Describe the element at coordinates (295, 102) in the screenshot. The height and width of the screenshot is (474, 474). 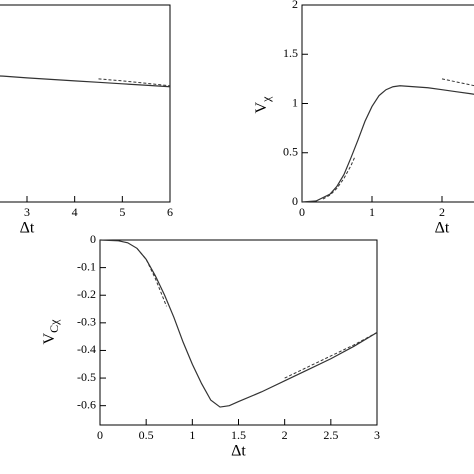
I see `y-tick-label: 1` at that location.